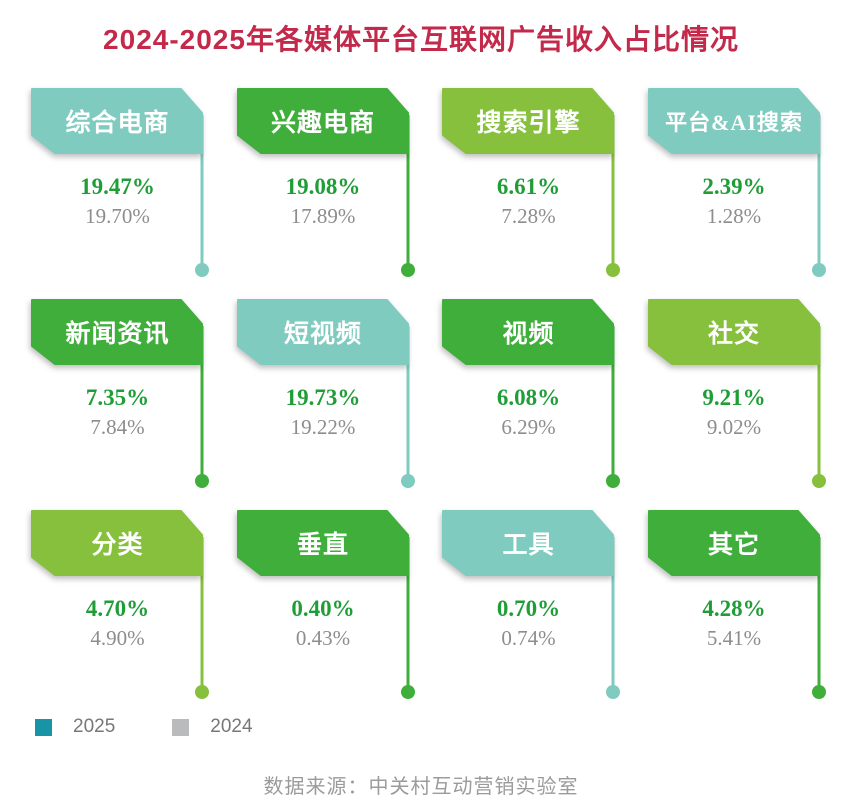 The image size is (842, 807). I want to click on value-2024: 0.43%, so click(323, 638).